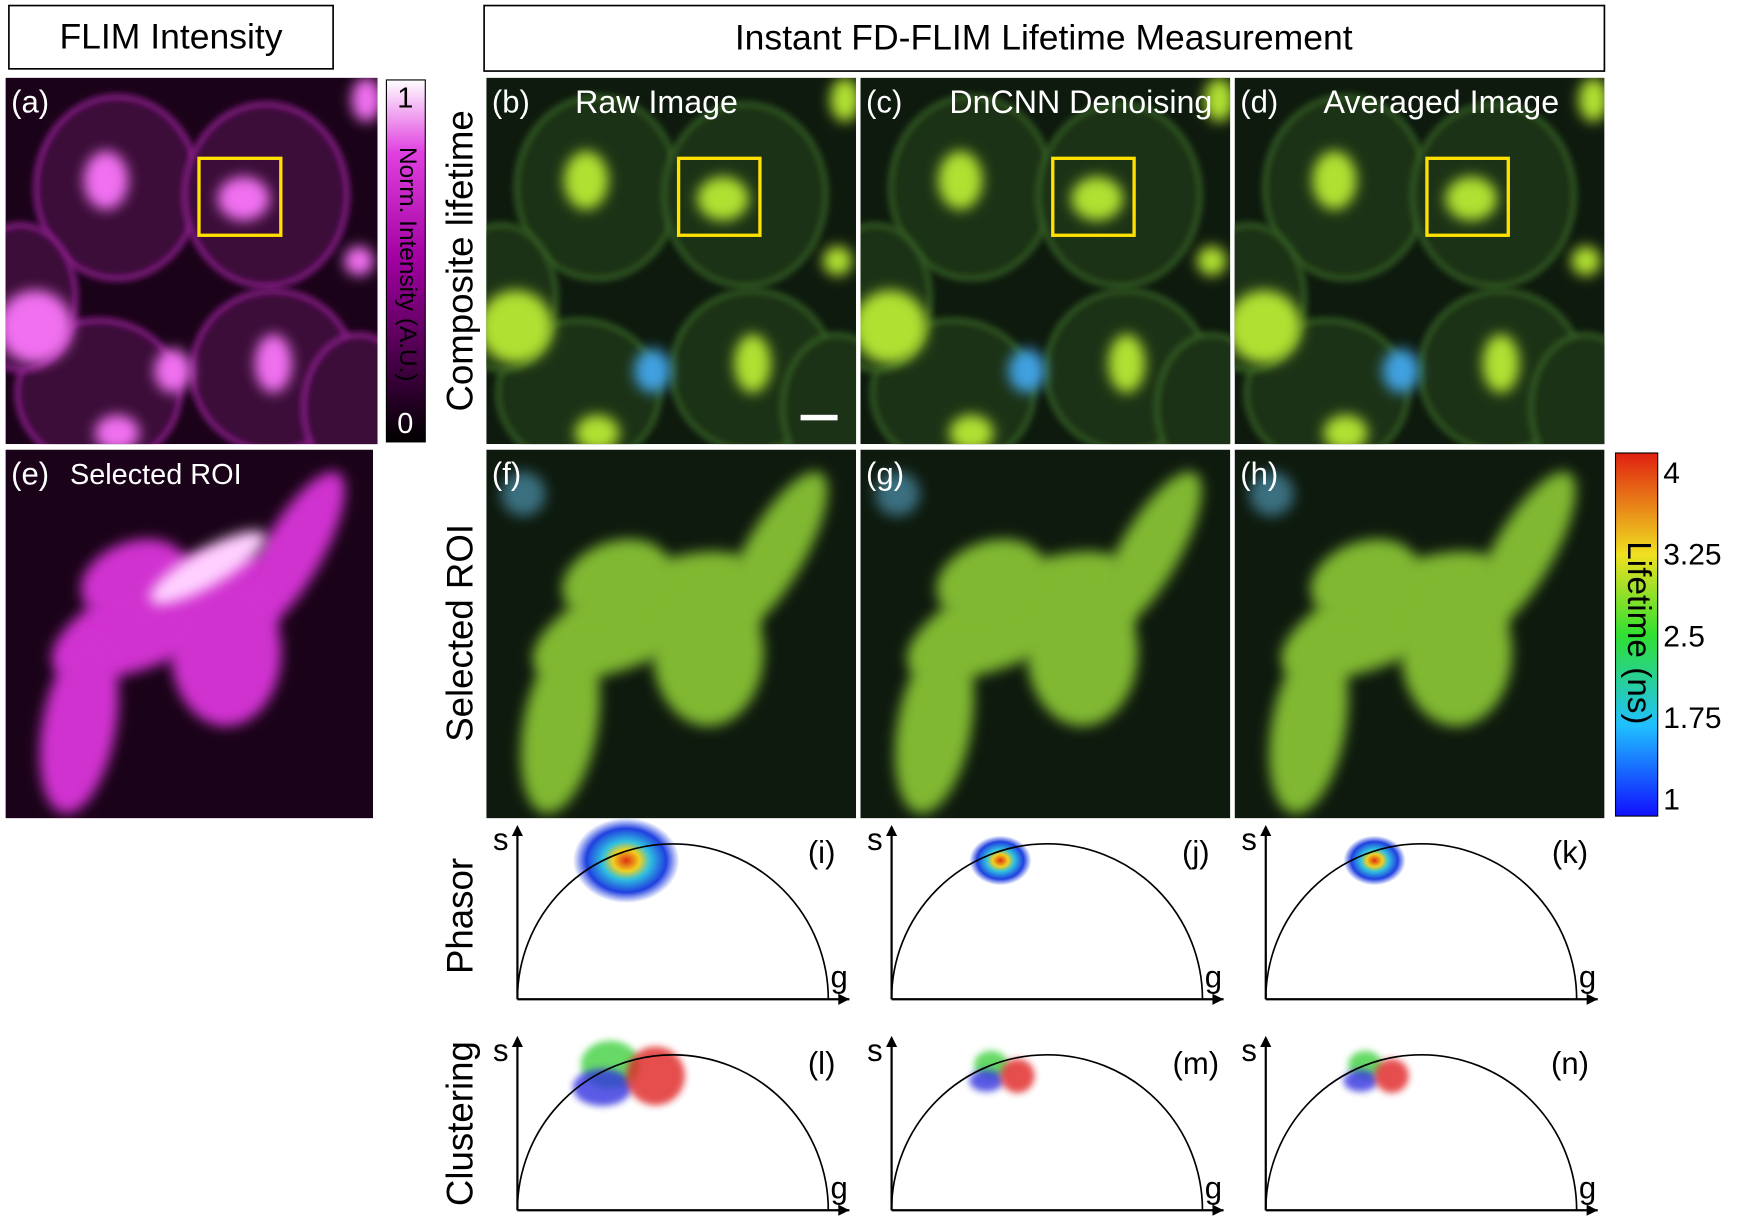  I want to click on phasor-plot: s g (i), so click(671, 911).